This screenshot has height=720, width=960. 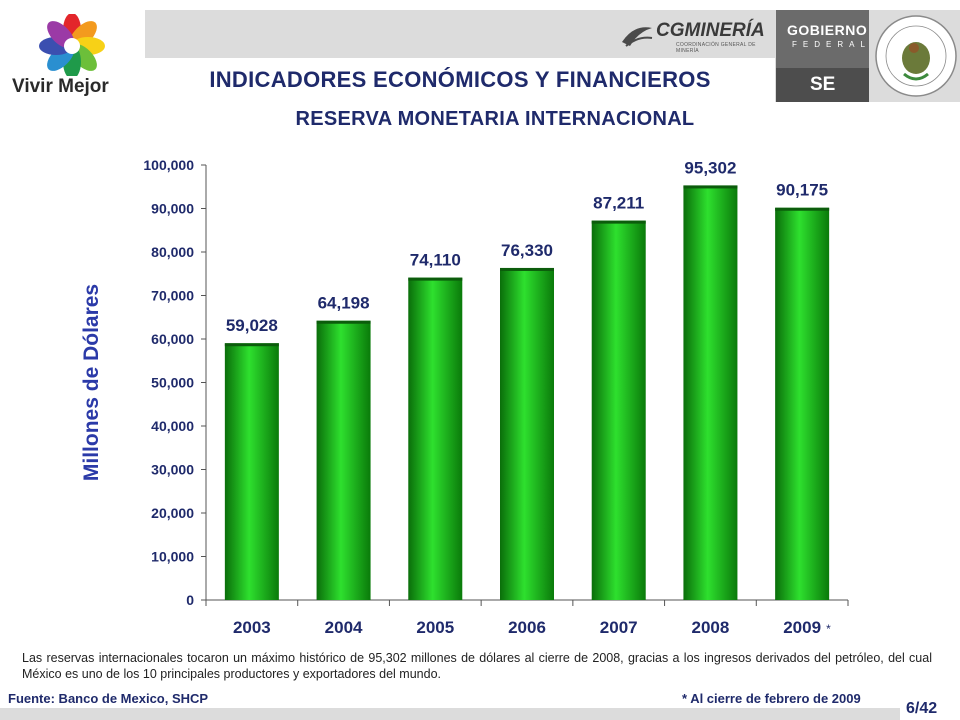 I want to click on se-text: SE, so click(x=823, y=84).